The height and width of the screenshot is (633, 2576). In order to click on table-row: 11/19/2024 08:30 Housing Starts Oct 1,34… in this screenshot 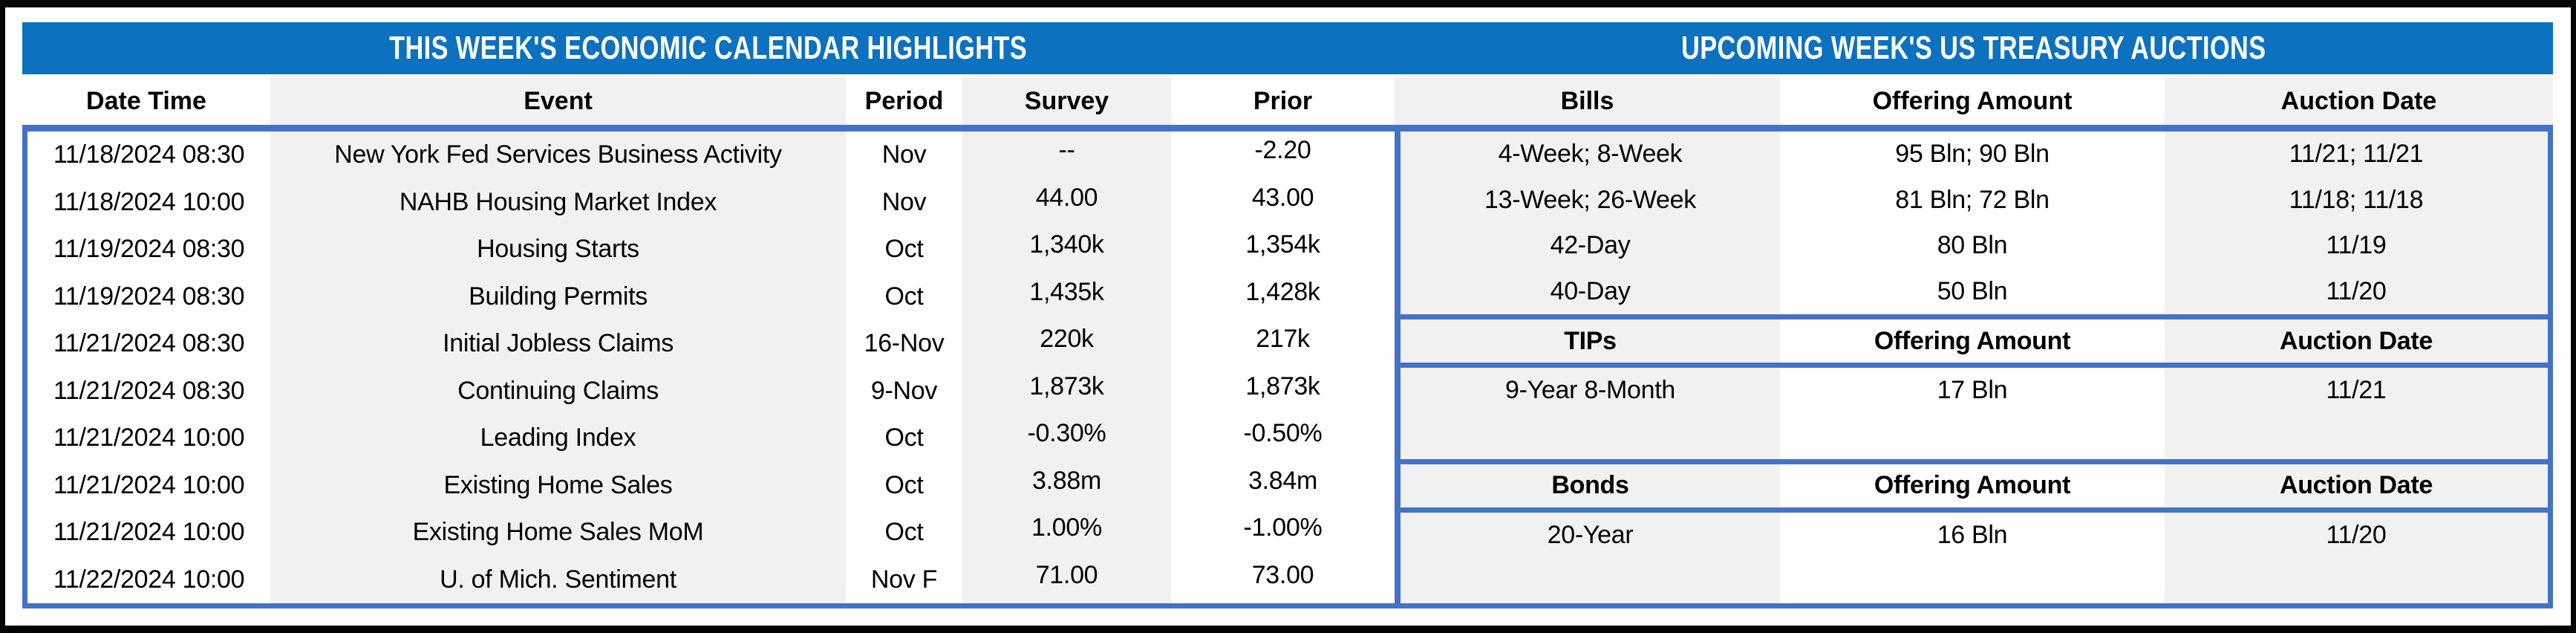, I will do `click(711, 249)`.